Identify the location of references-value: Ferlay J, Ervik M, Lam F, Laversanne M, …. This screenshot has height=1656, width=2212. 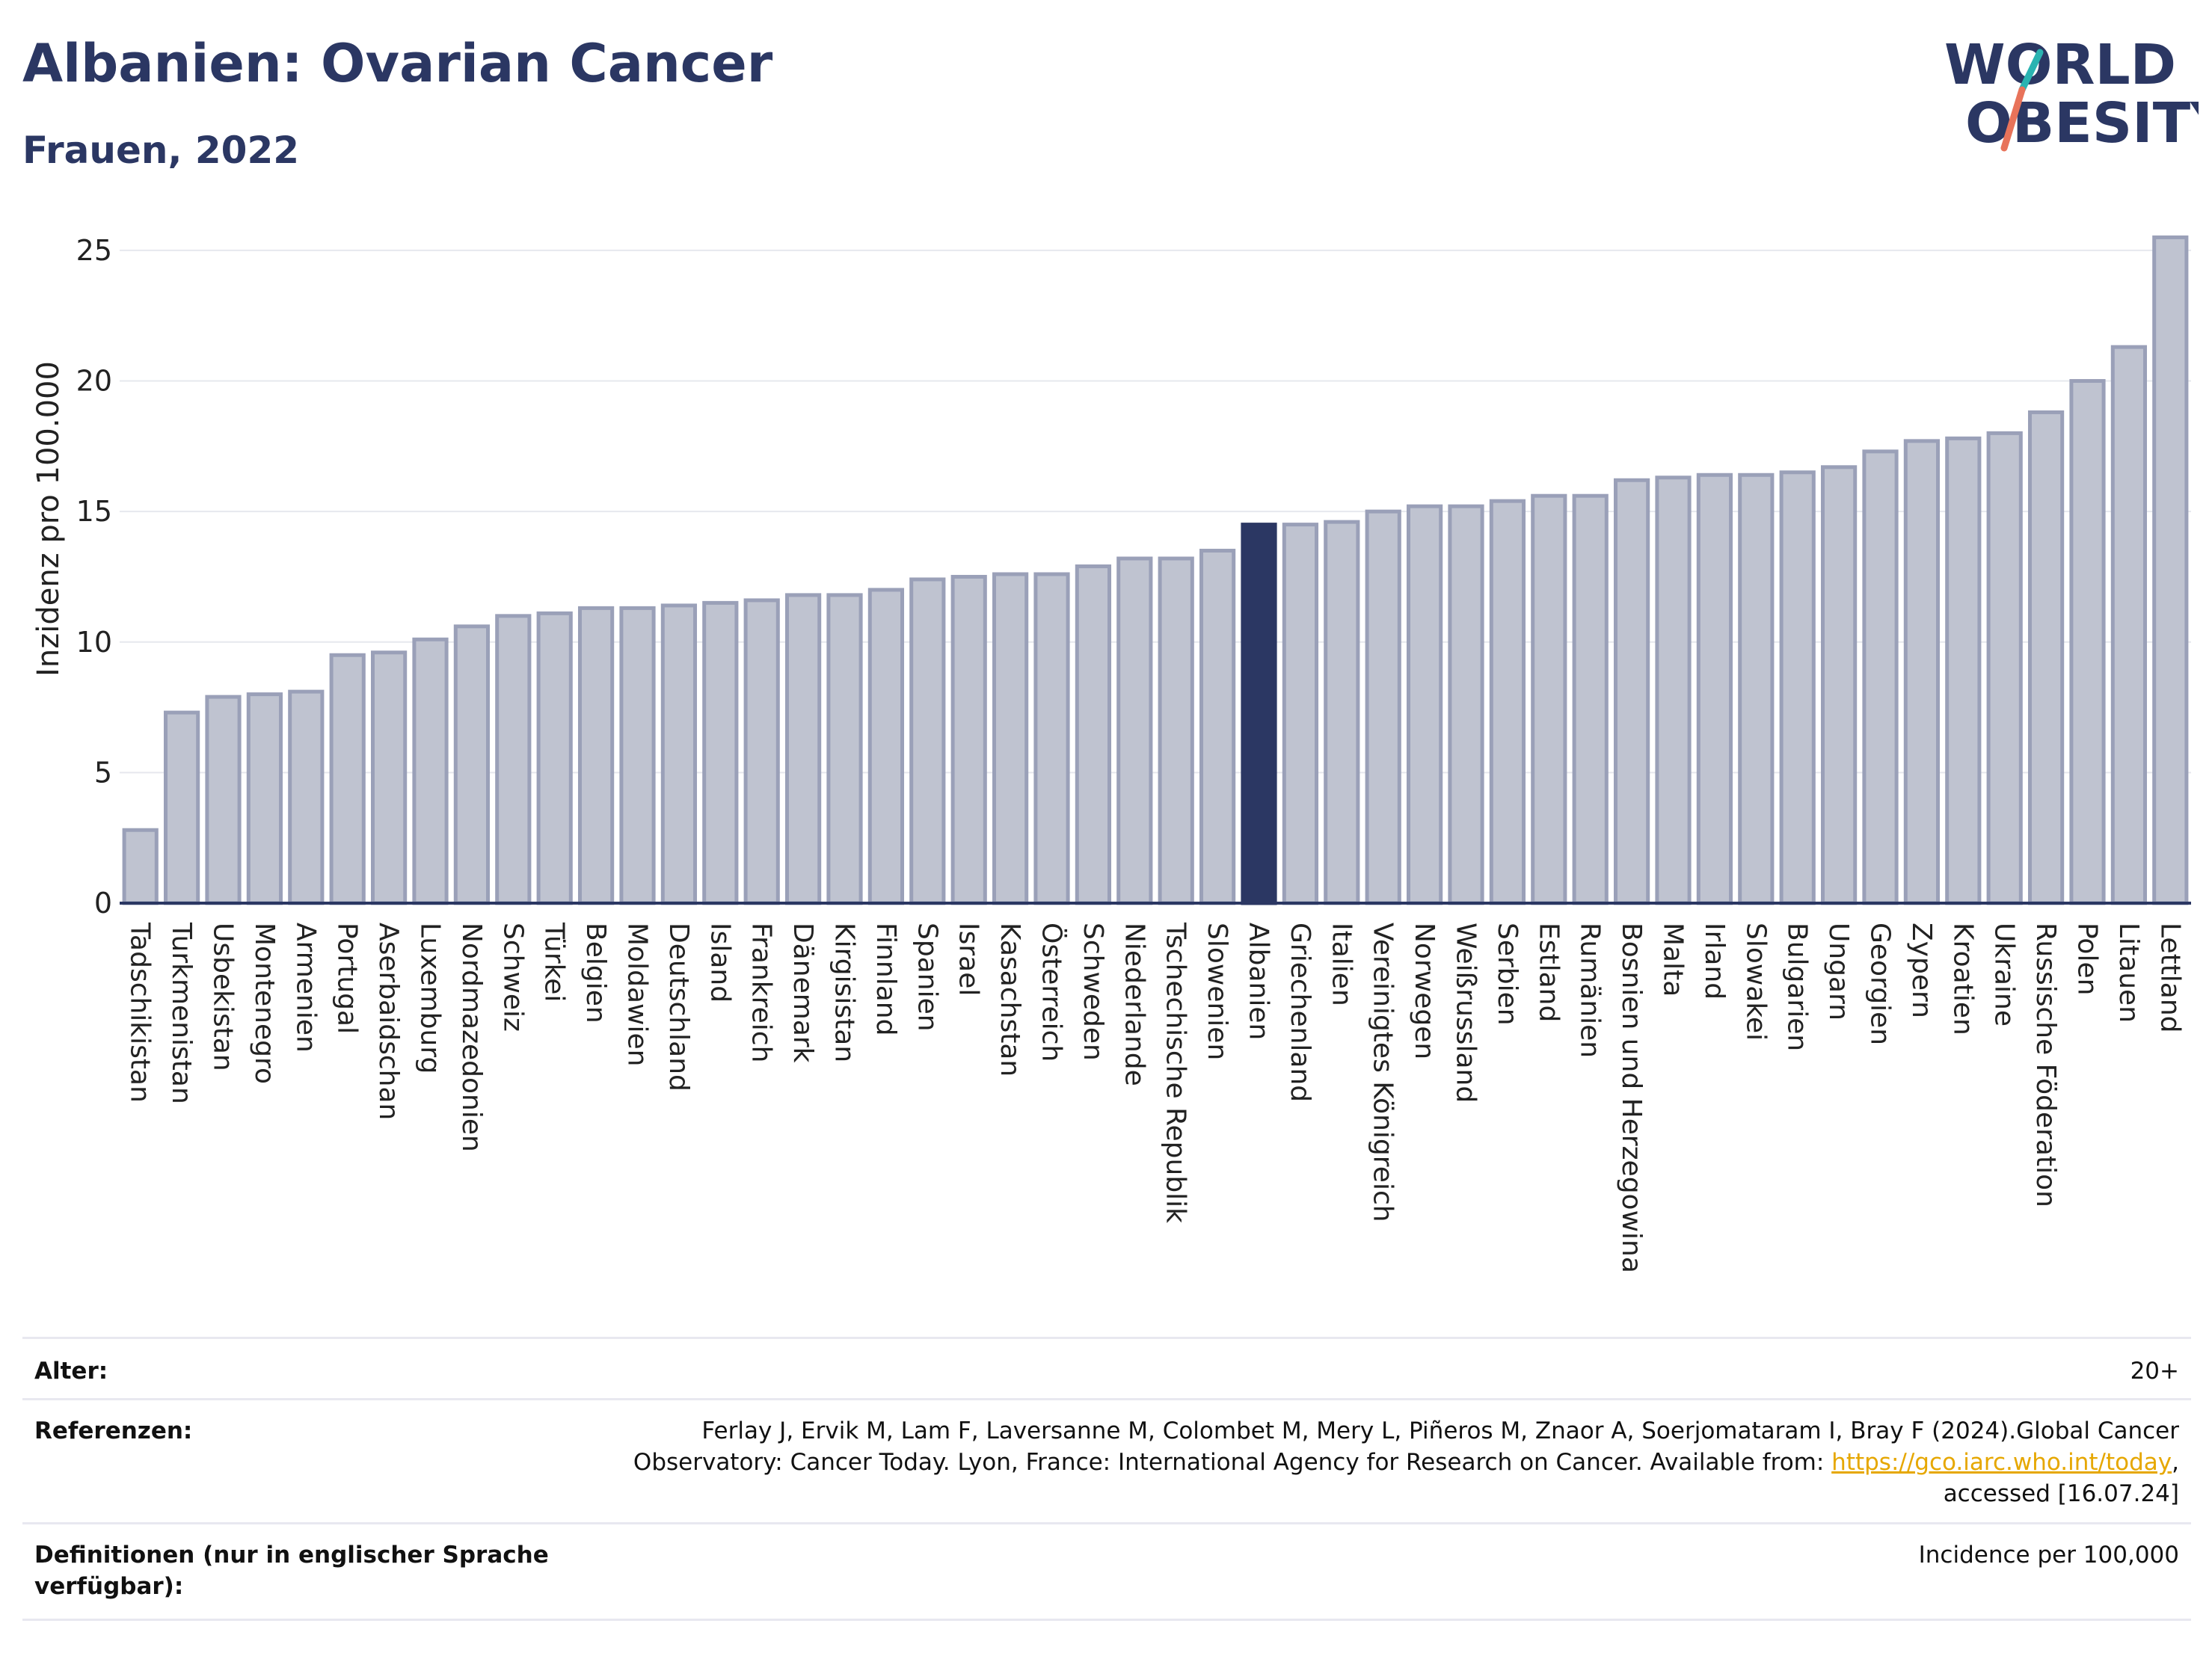
(1406, 1462).